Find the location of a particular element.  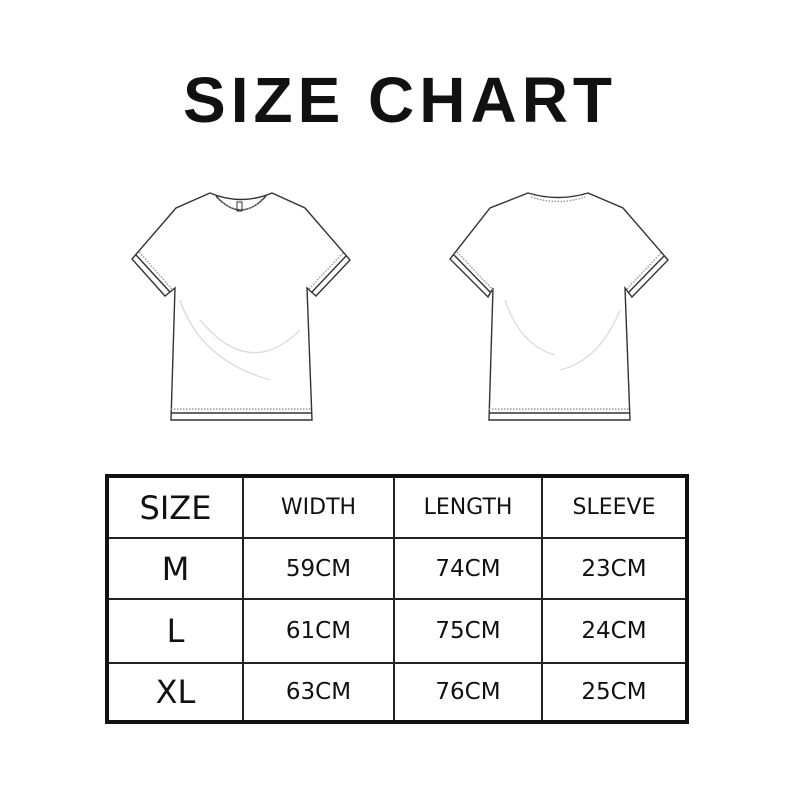

sleeve-cell: 25CM is located at coordinates (614, 692).